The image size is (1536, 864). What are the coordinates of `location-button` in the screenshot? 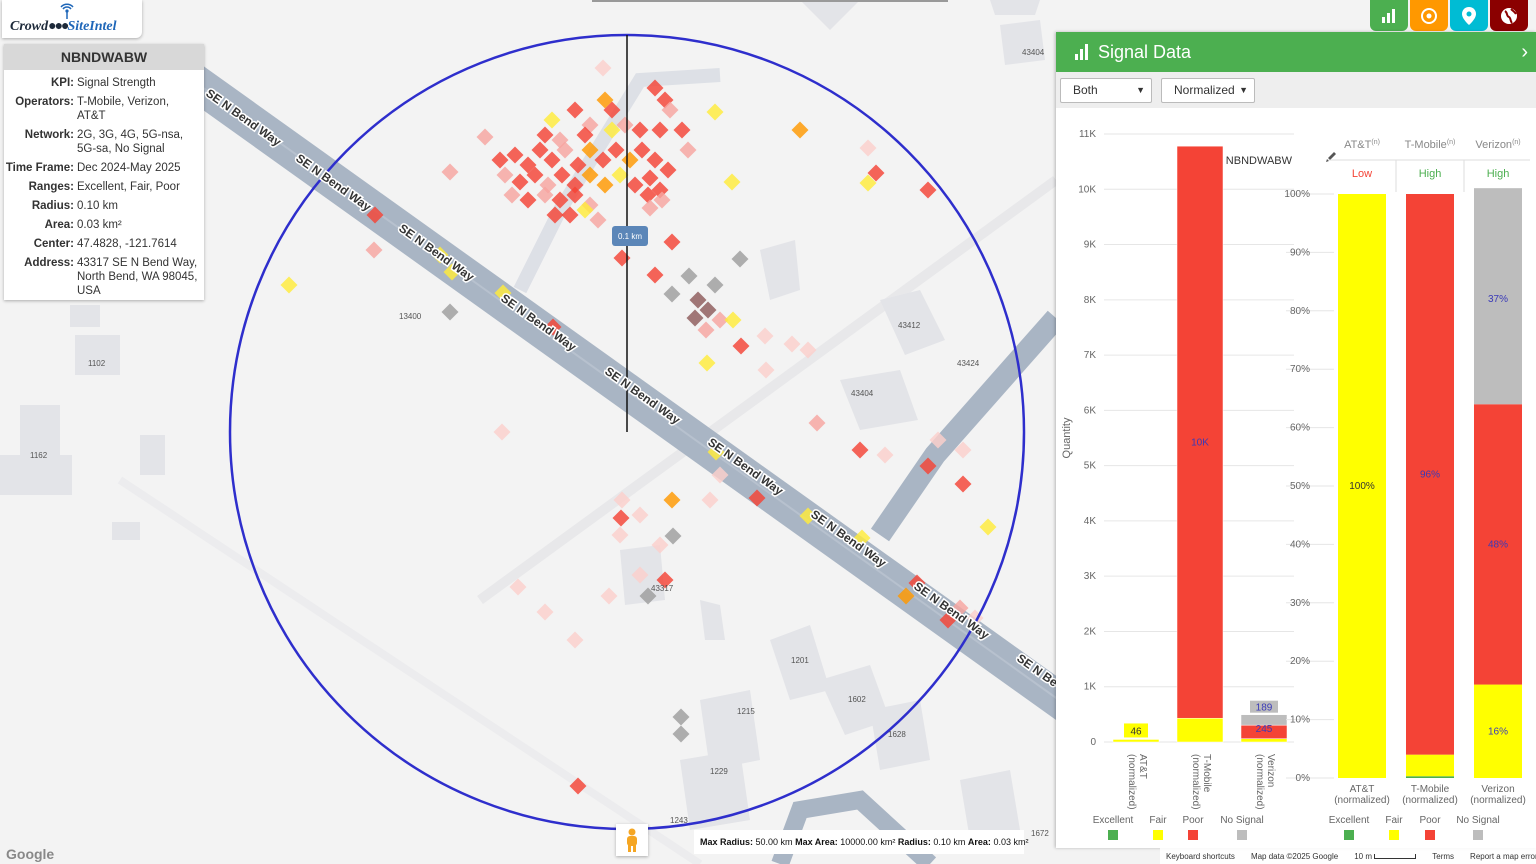 It's located at (1469, 15).